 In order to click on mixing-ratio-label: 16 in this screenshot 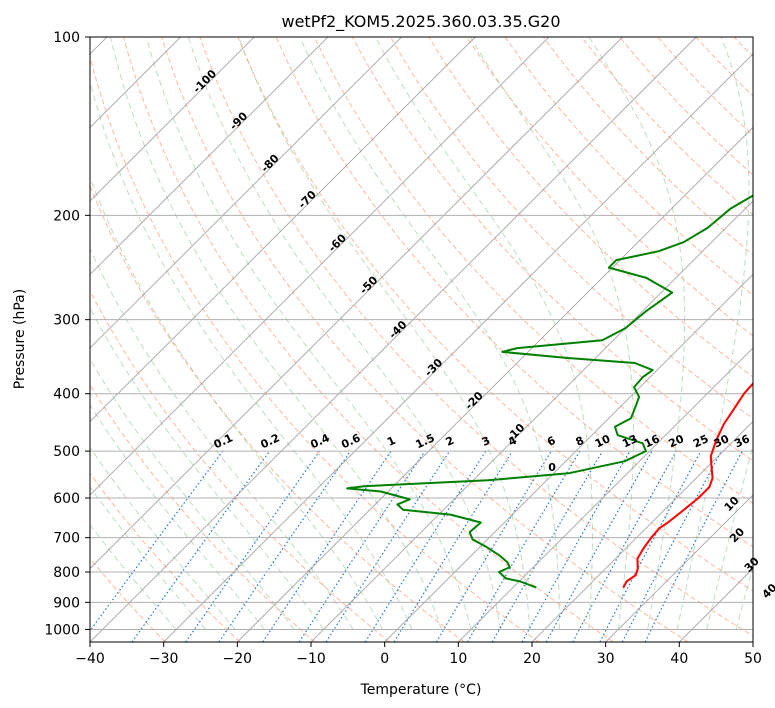, I will do `click(652, 441)`.